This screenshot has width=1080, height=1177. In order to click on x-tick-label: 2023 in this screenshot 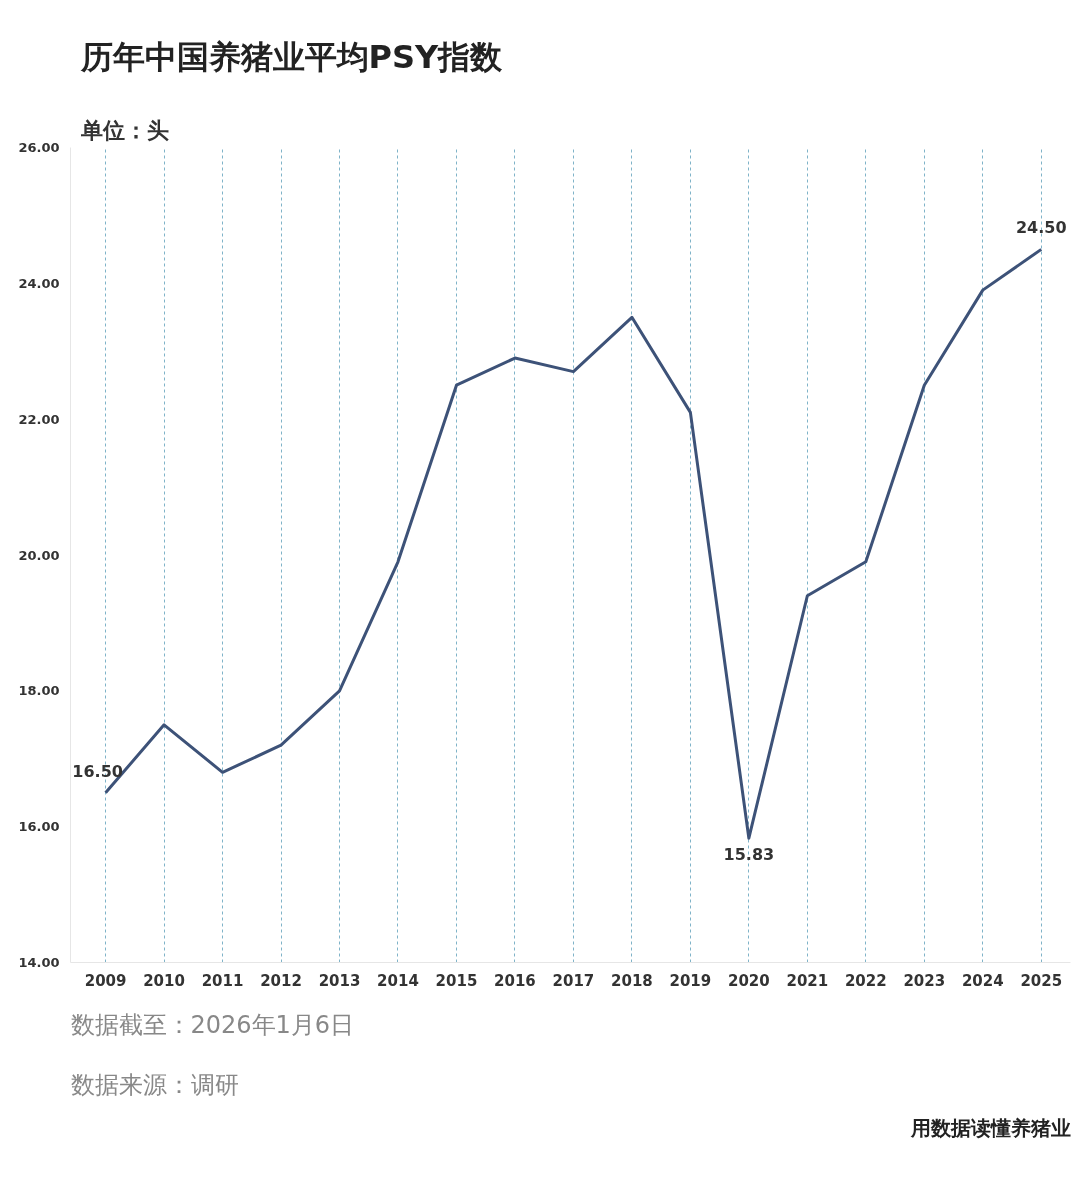, I will do `click(924, 980)`.